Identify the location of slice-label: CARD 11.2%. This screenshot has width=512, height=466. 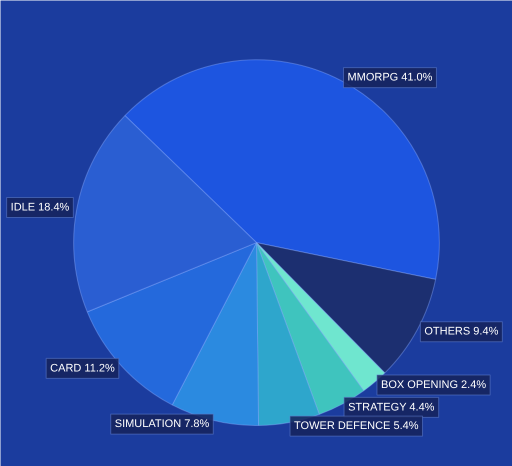
(82, 368).